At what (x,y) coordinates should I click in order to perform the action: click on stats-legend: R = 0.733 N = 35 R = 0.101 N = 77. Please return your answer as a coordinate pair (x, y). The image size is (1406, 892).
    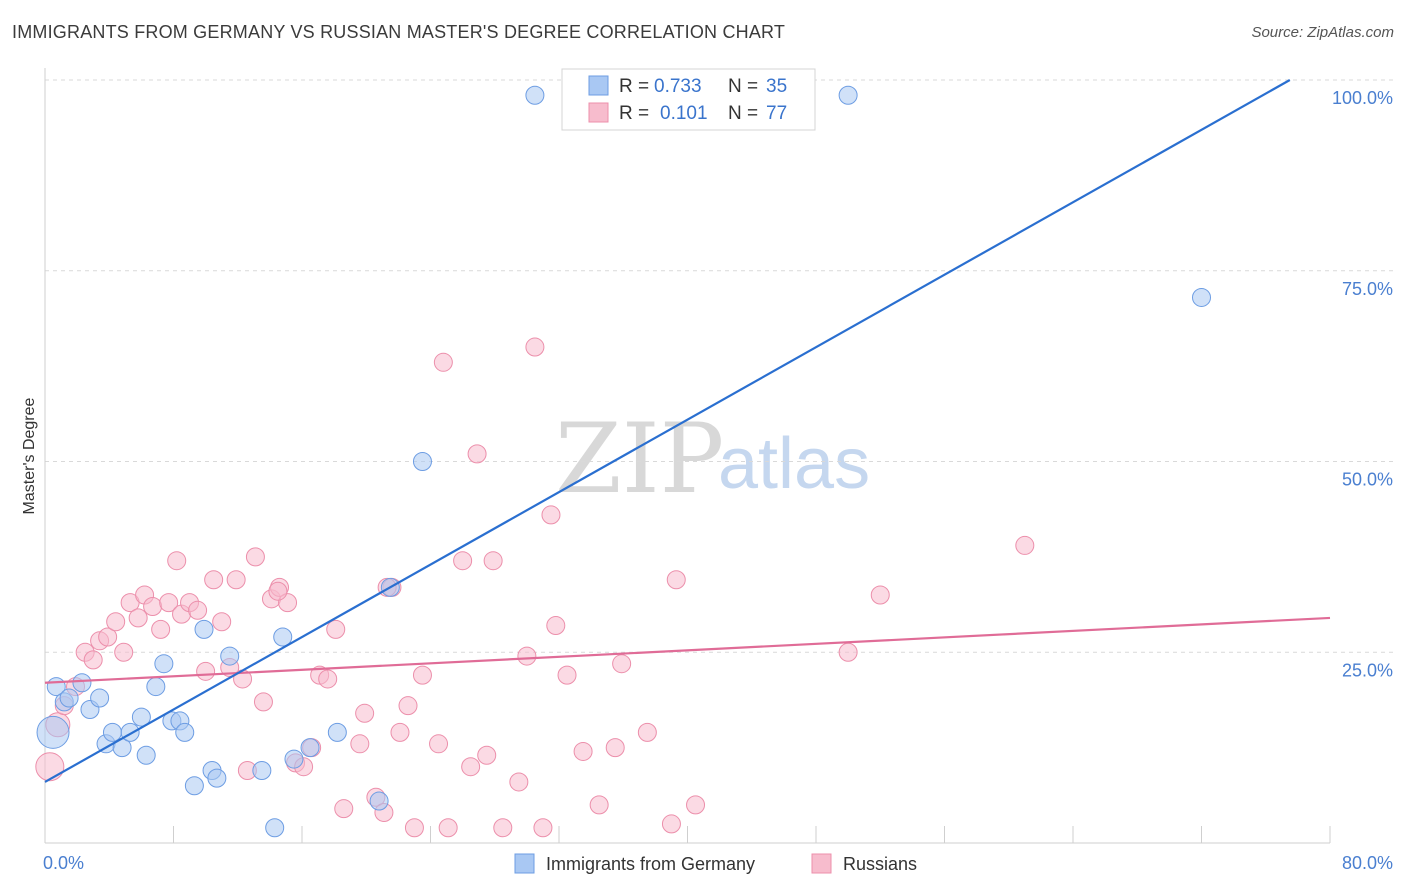
    Looking at the image, I should click on (688, 99).